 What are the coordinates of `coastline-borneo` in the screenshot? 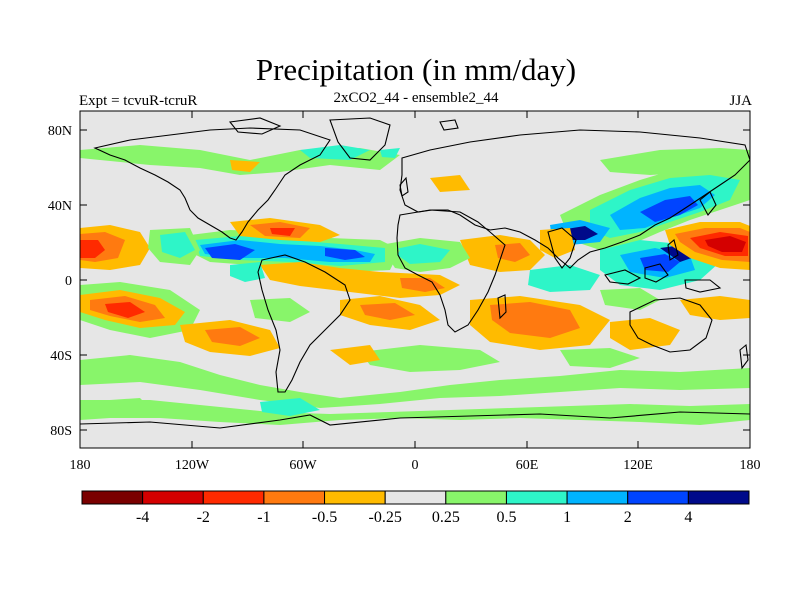 It's located at (656, 273).